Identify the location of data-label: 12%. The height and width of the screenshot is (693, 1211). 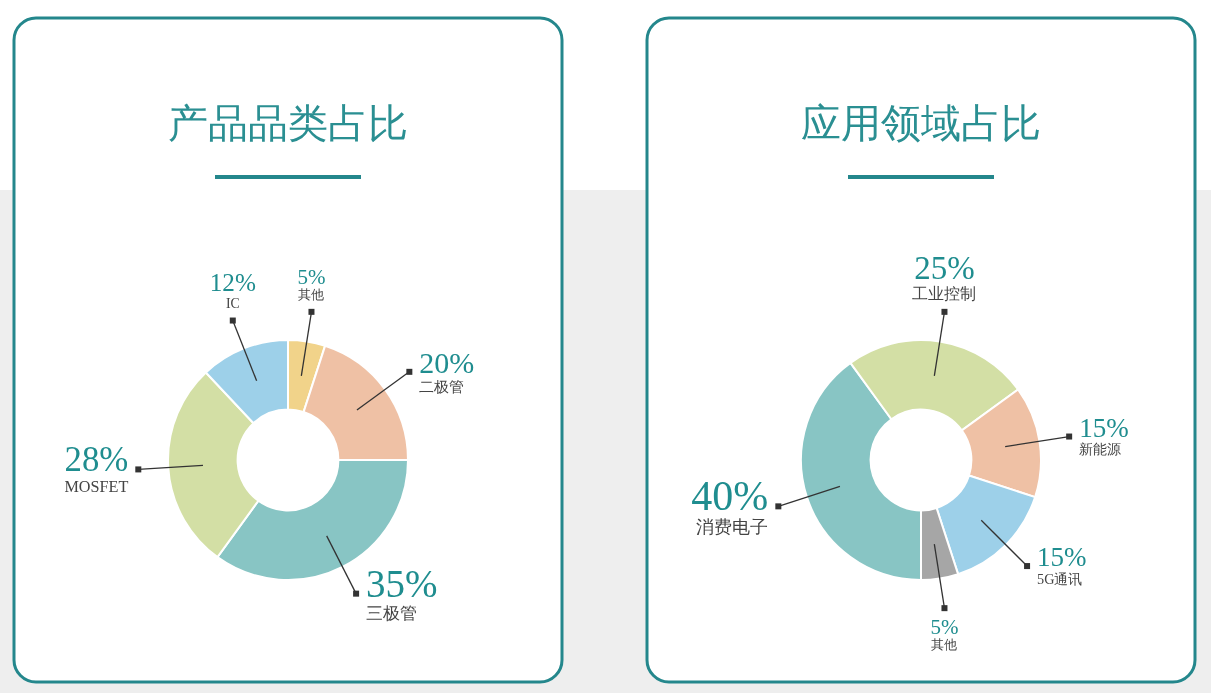
(232, 282).